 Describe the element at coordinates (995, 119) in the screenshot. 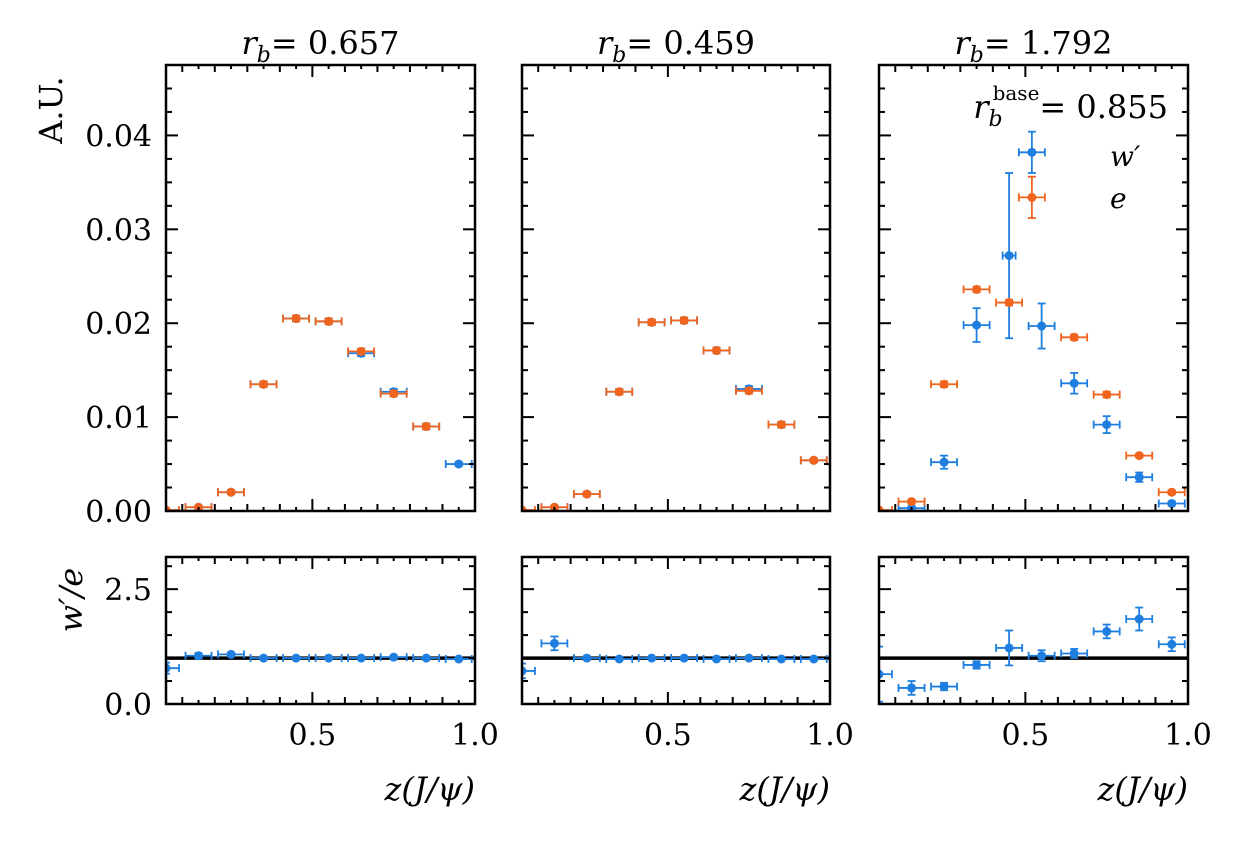

I see `base-subscript: b` at that location.